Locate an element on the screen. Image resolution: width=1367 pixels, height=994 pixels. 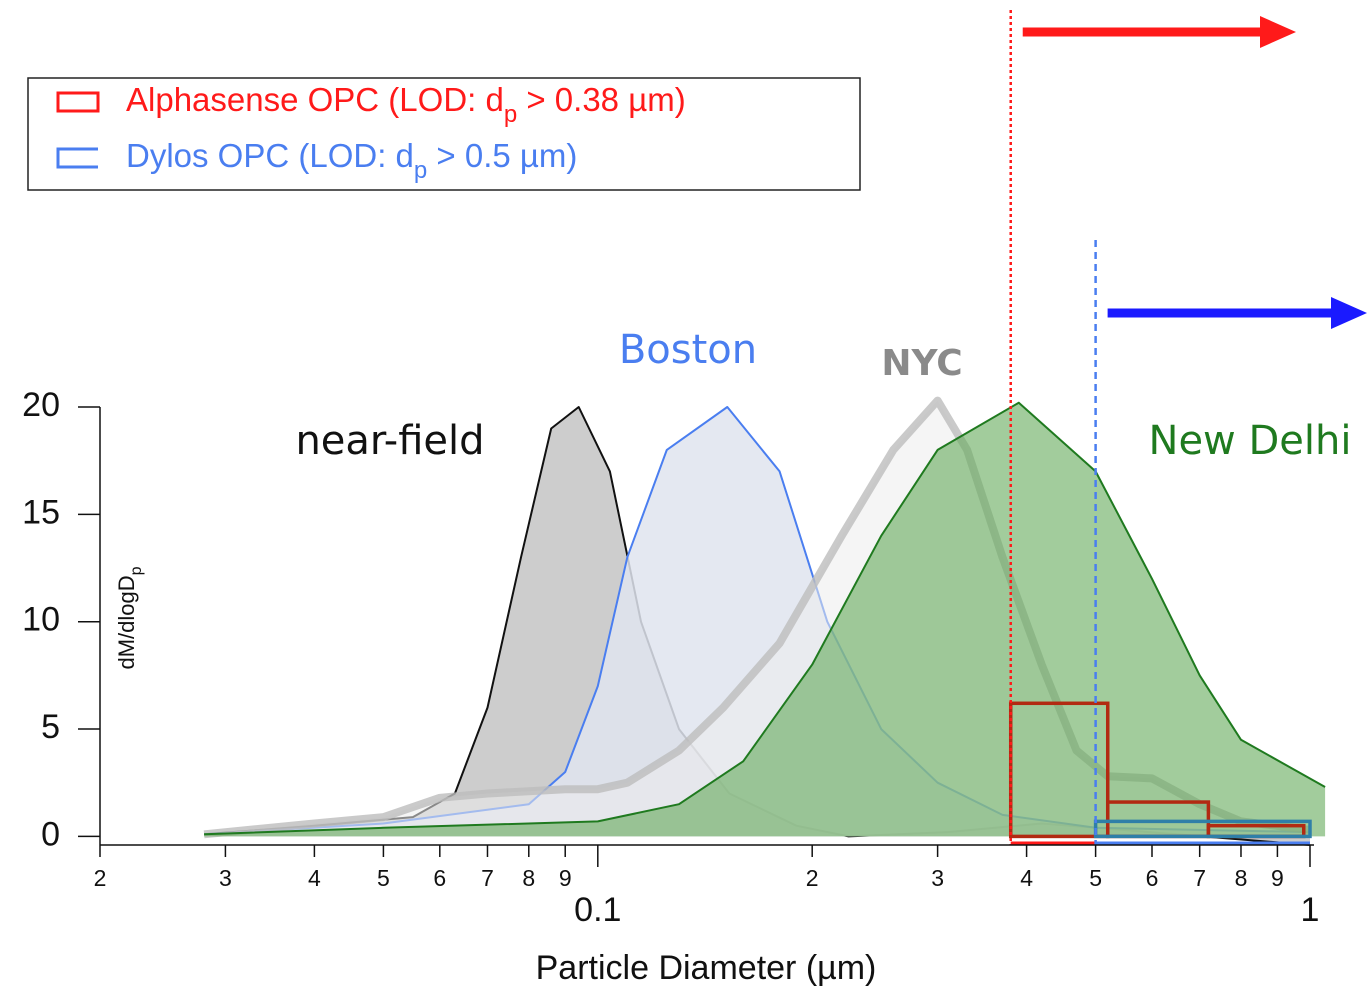
series-label: Boston is located at coordinates (688, 350).